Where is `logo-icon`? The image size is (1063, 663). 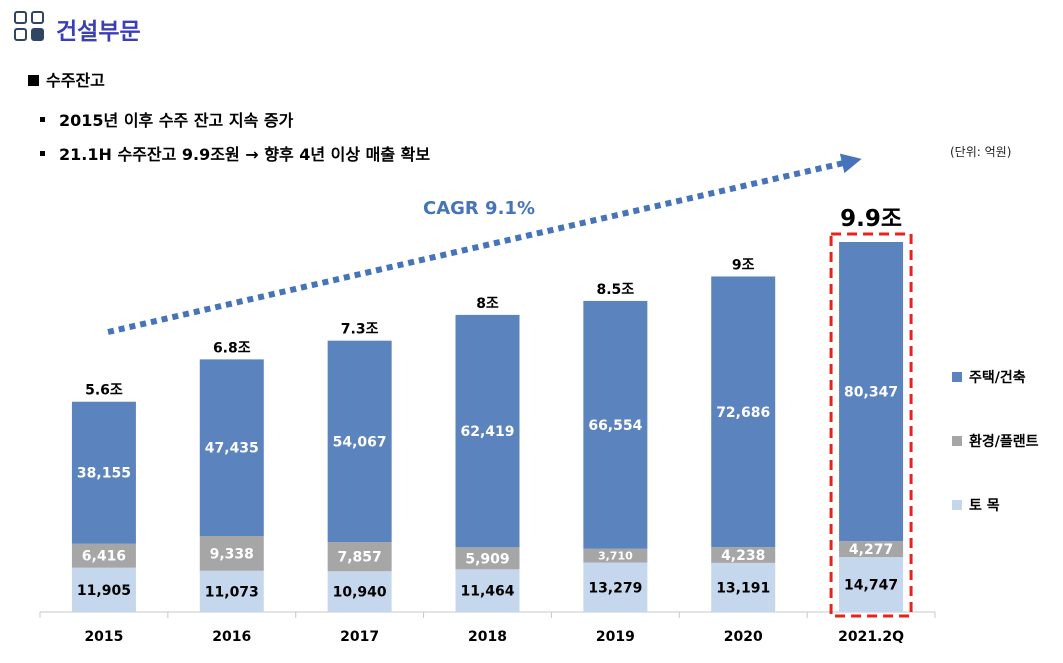 logo-icon is located at coordinates (31, 28).